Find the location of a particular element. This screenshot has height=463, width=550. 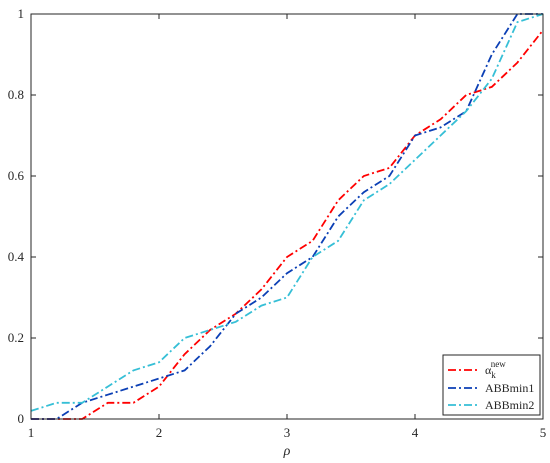

x-tick-label: 4 is located at coordinates (415, 432).